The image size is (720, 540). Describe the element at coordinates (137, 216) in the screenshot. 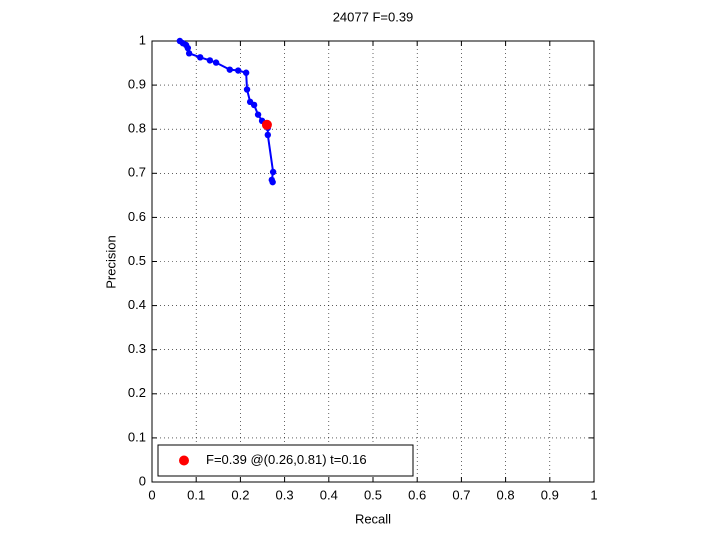

I see `y-tick-label: 0.6` at that location.